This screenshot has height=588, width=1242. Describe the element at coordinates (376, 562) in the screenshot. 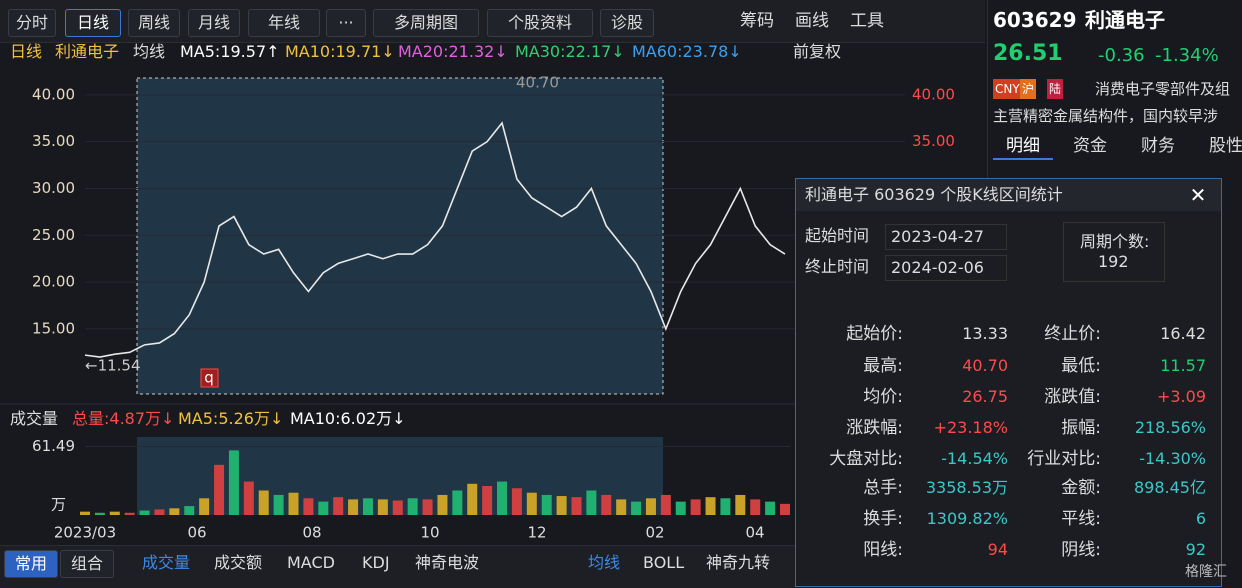

I see `indicator-tab: KDJ` at that location.